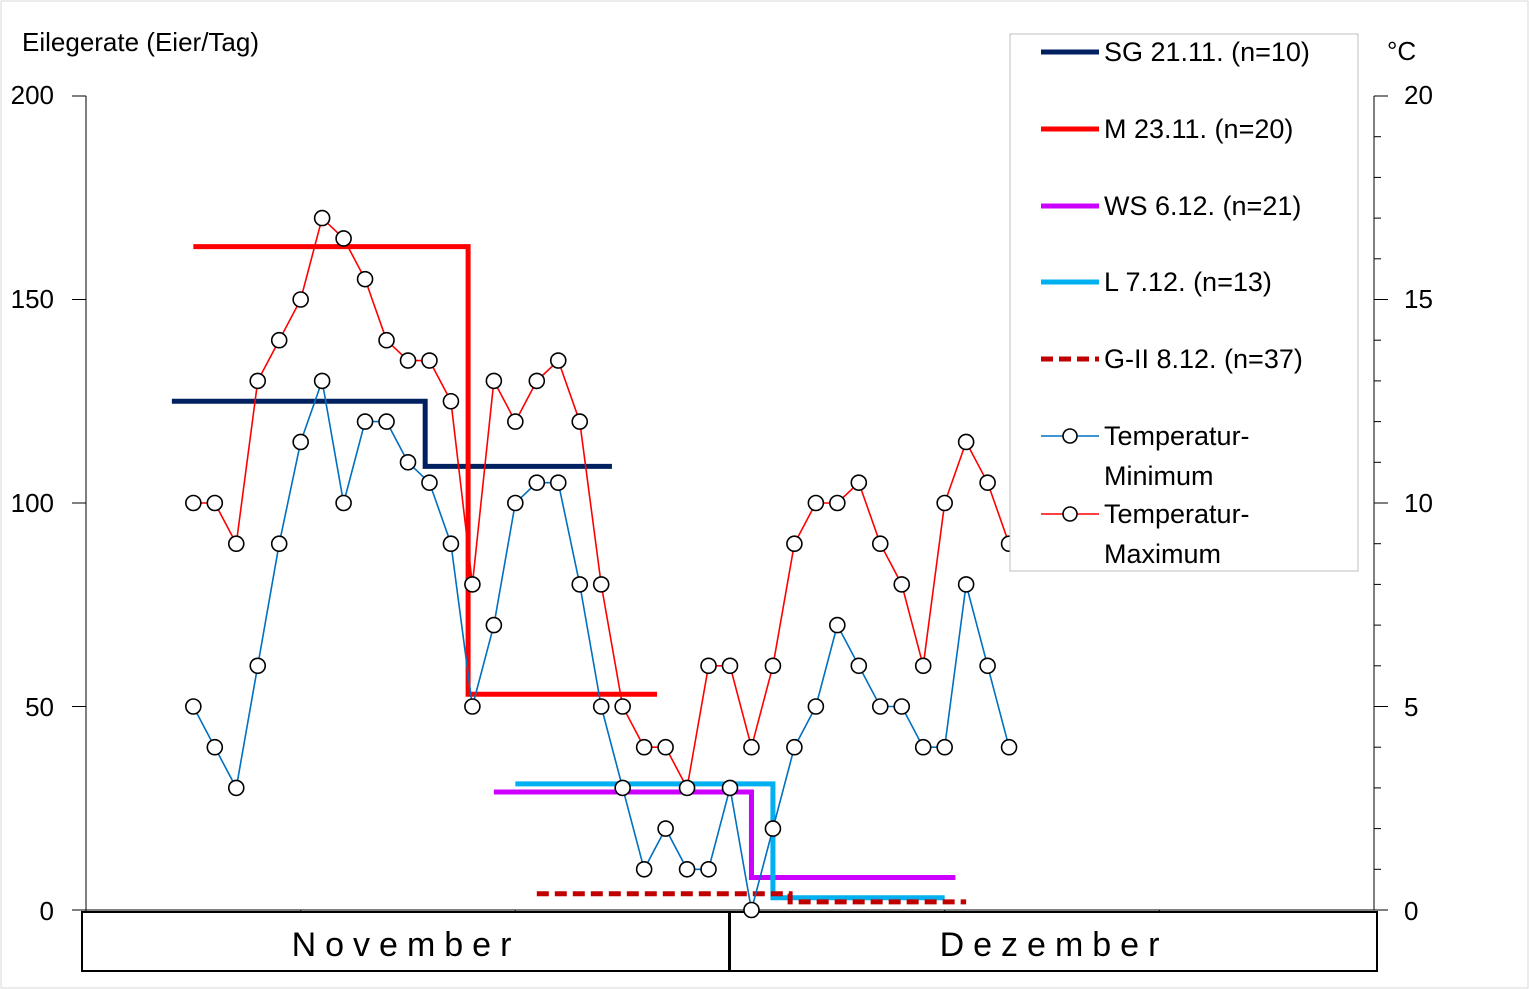 Image resolution: width=1529 pixels, height=989 pixels. I want to click on y-left-tick-label: 200, so click(32, 95).